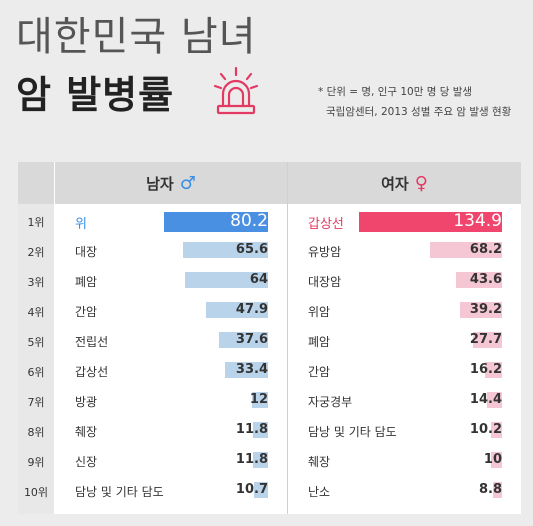  What do you see at coordinates (160, 183) in the screenshot?
I see `male-header-label: 남자` at bounding box center [160, 183].